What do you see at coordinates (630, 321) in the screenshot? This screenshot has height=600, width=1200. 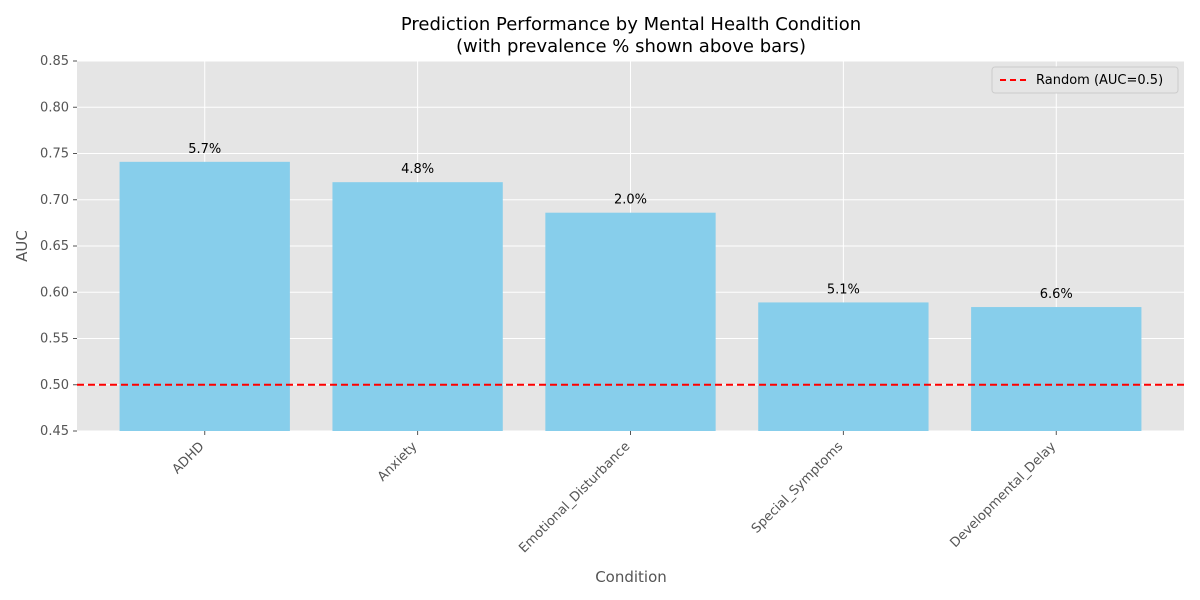 I see `bar-emotional-disturbance` at bounding box center [630, 321].